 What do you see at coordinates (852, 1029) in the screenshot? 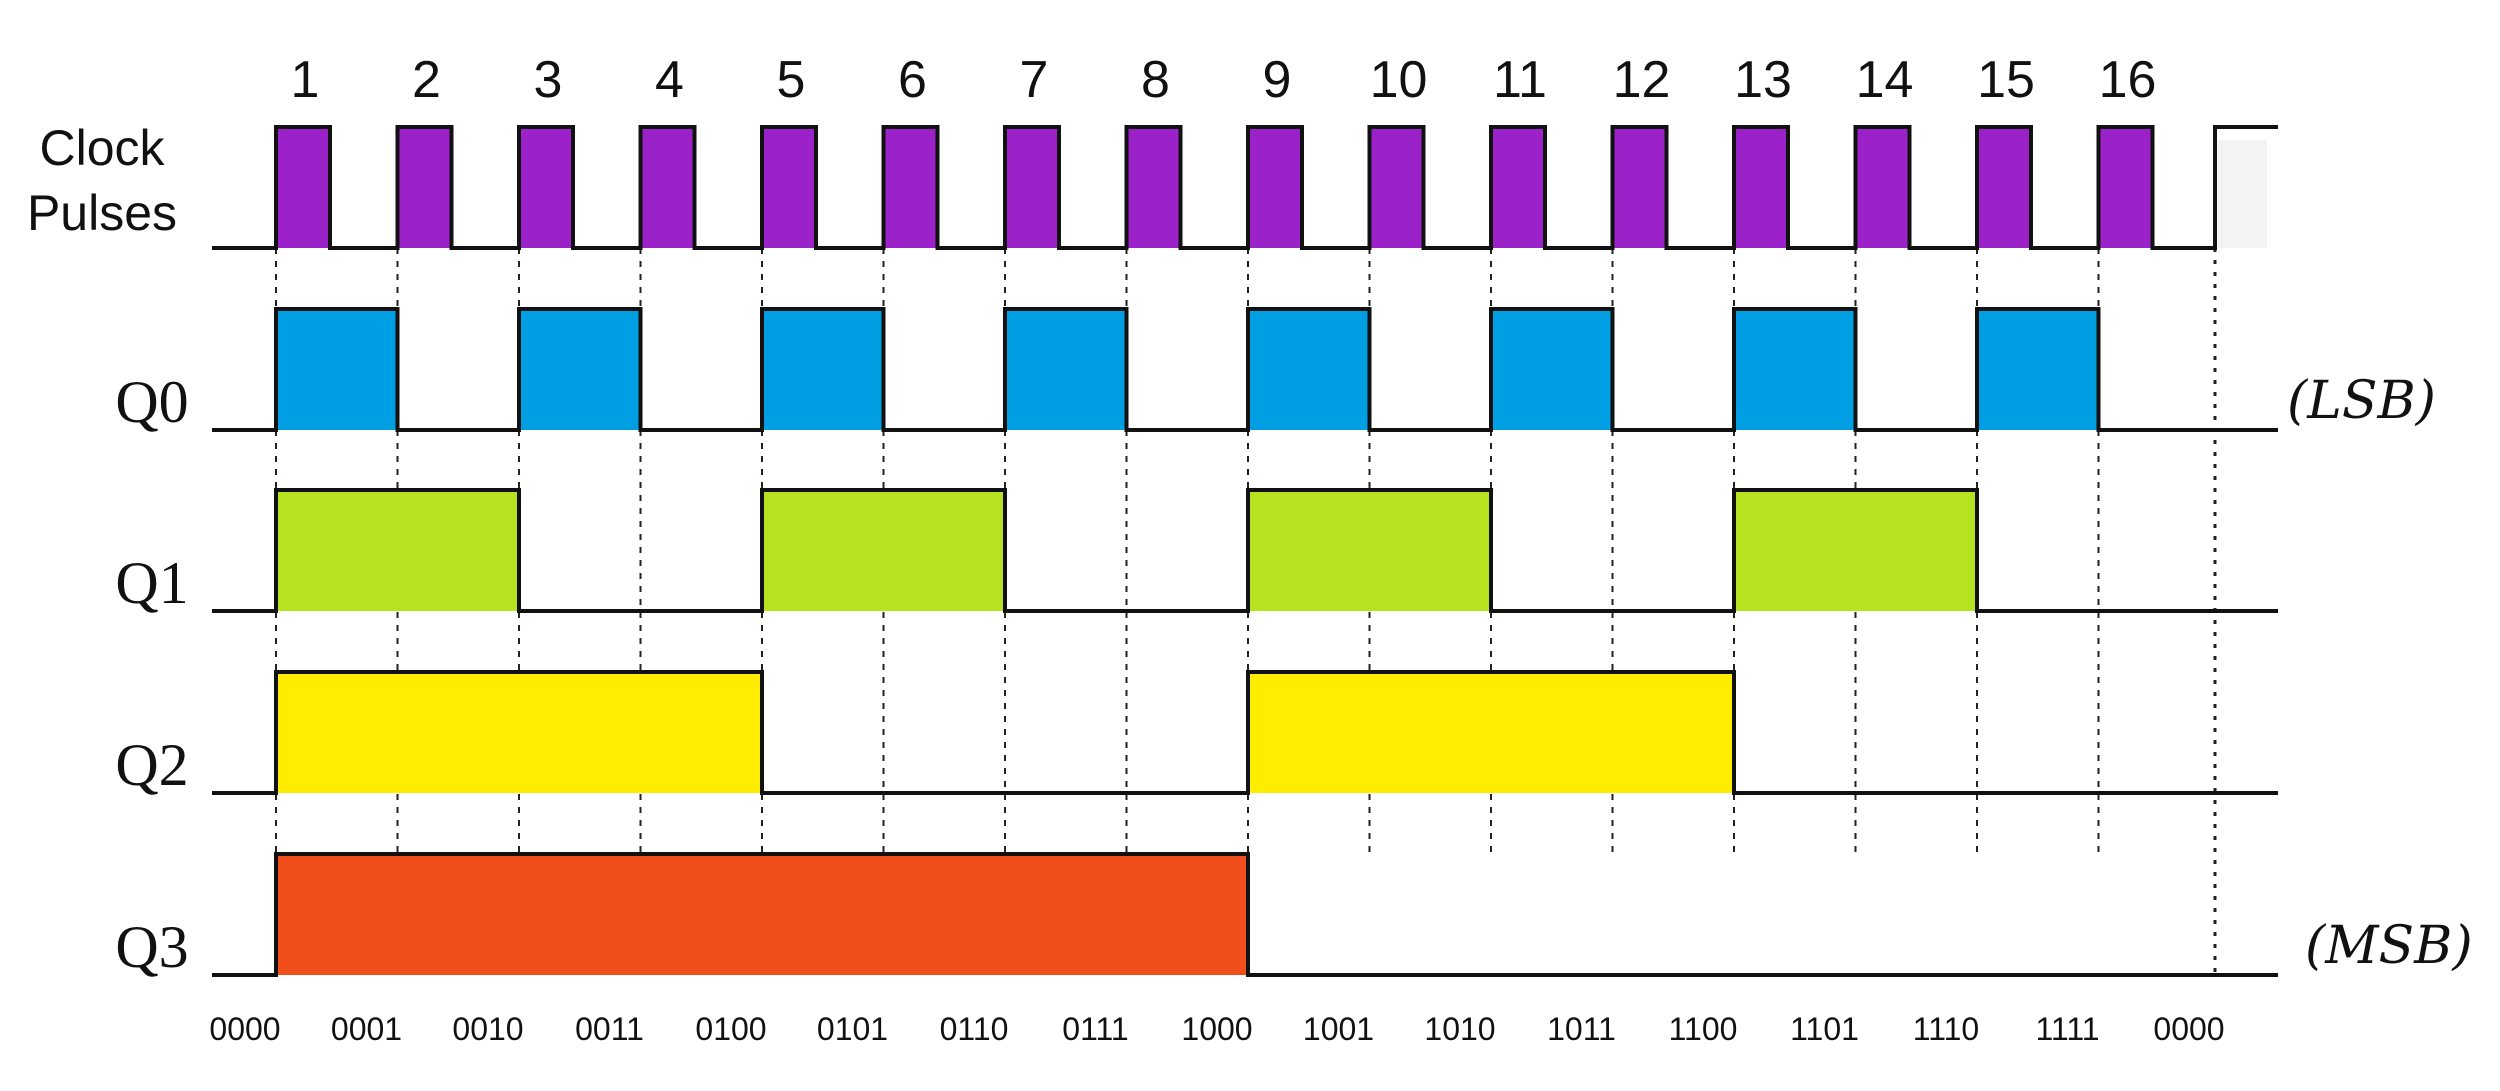
I see `binary-state: 0101` at bounding box center [852, 1029].